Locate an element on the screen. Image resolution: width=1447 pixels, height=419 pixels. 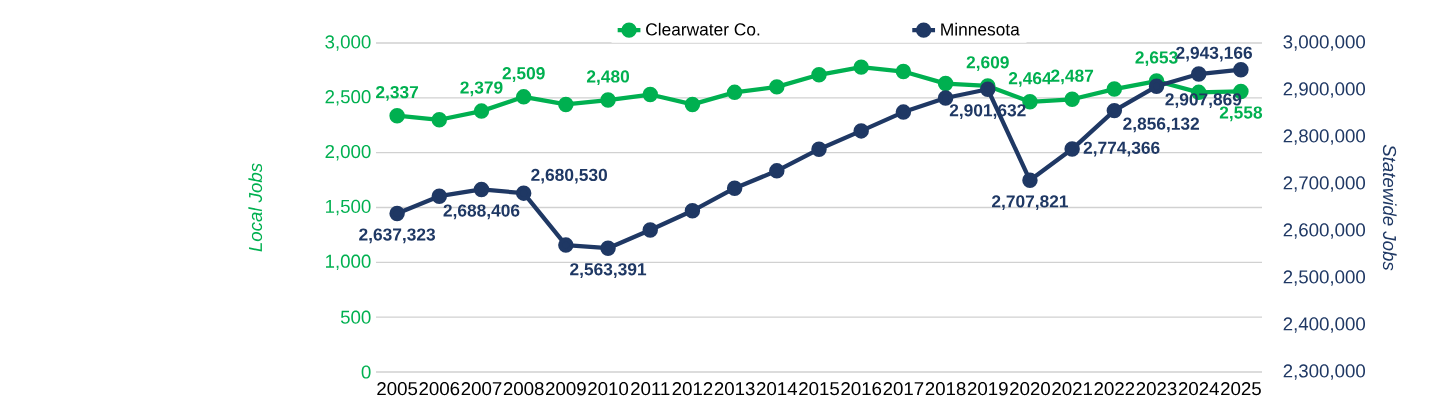
x-tick-label: 2011 is located at coordinates (650, 389).